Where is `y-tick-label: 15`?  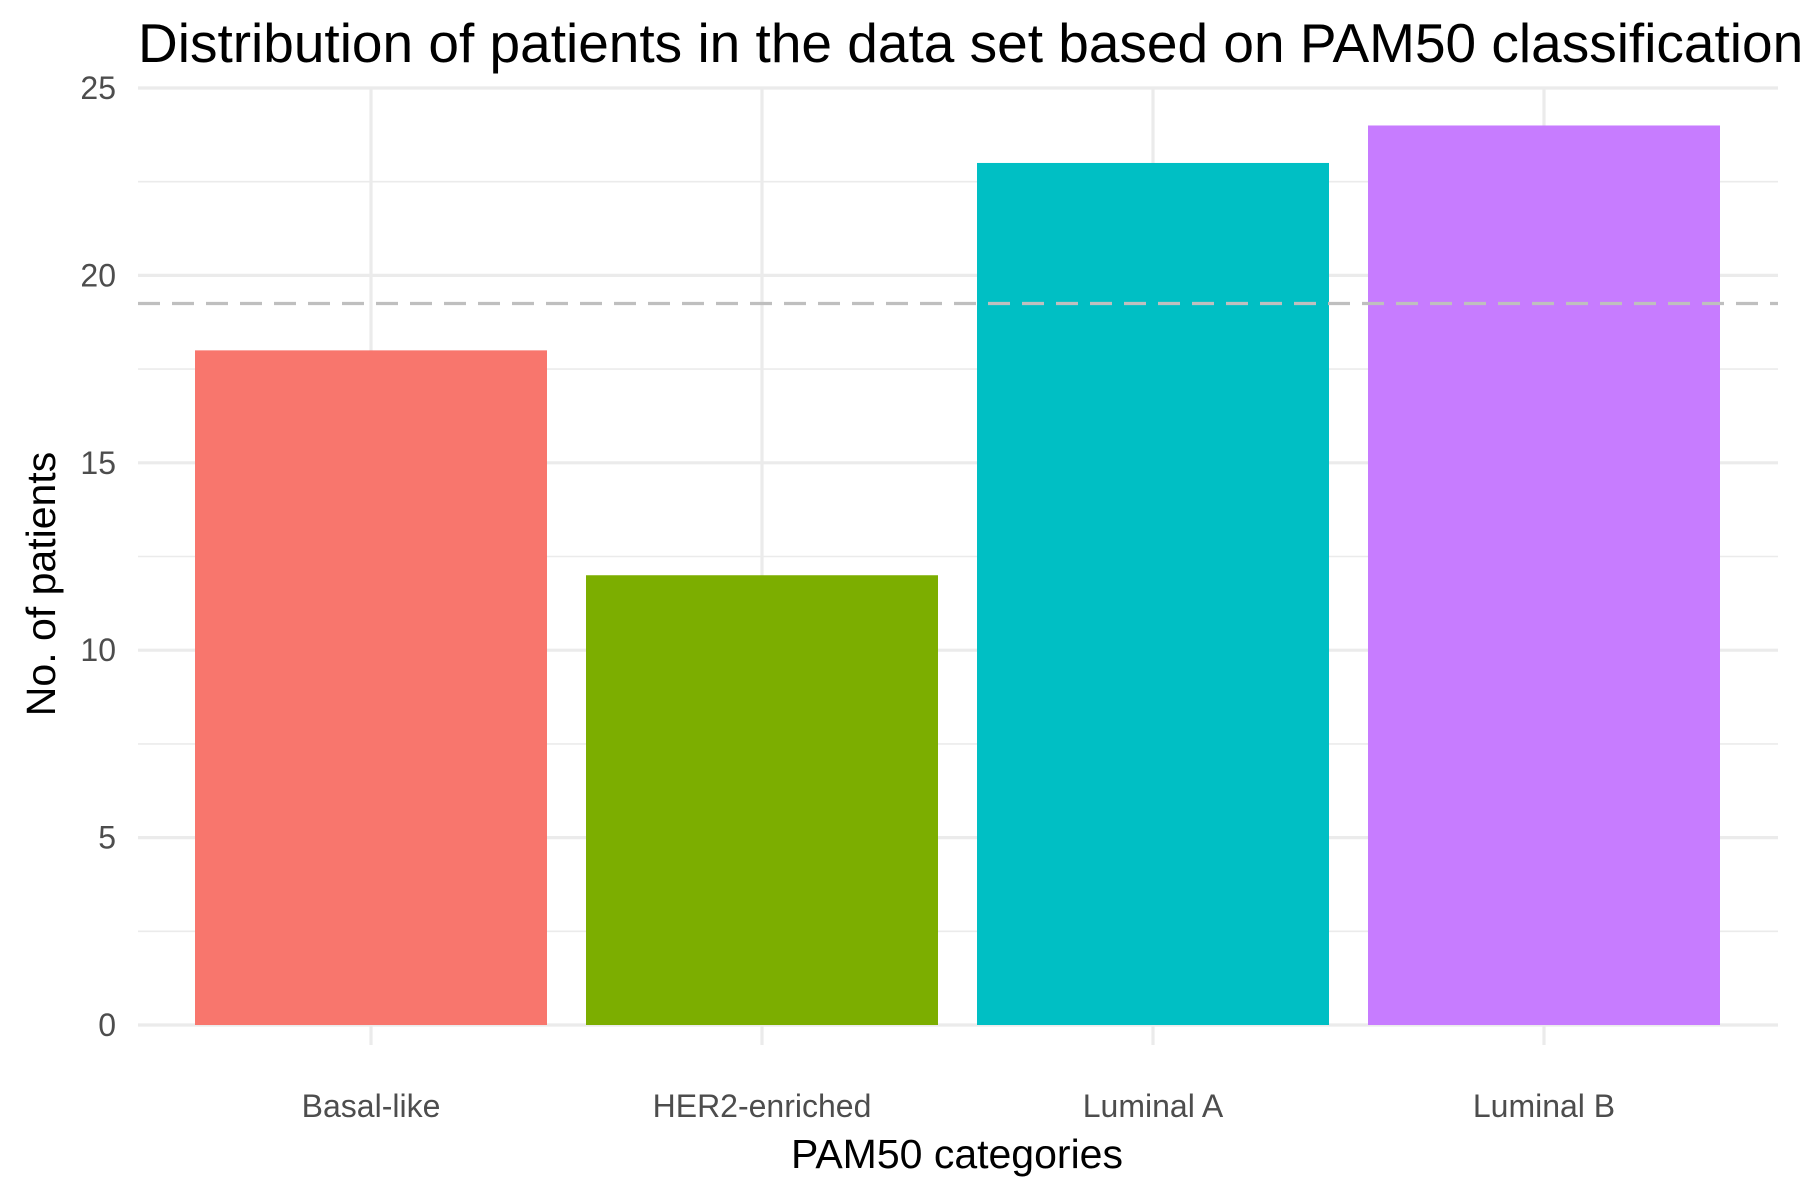 y-tick-label: 15 is located at coordinates (98, 463).